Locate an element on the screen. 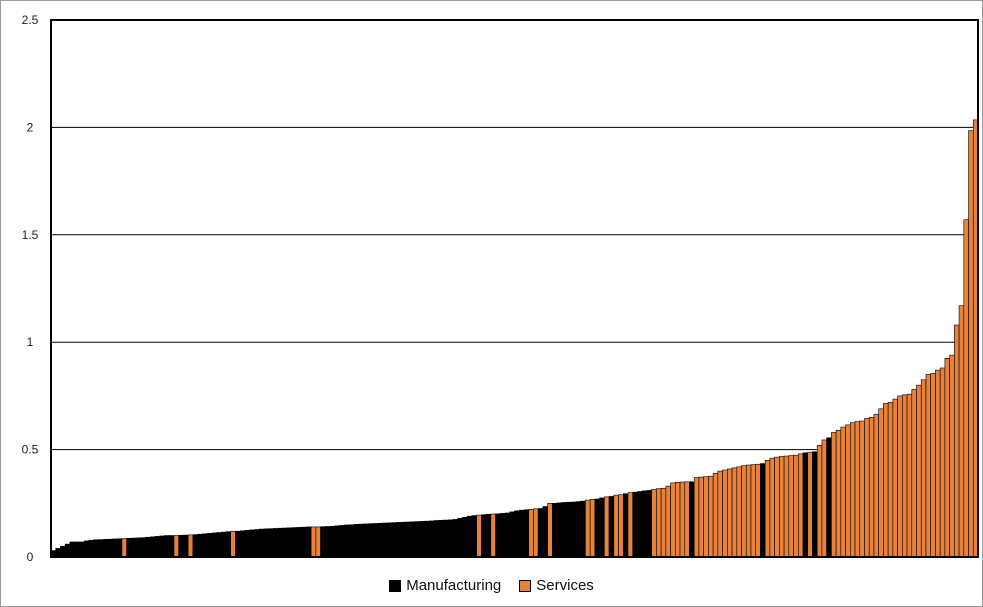  y-axis-ticks: 0 0.5 1 1.5 2 2.5 is located at coordinates (30, 288).